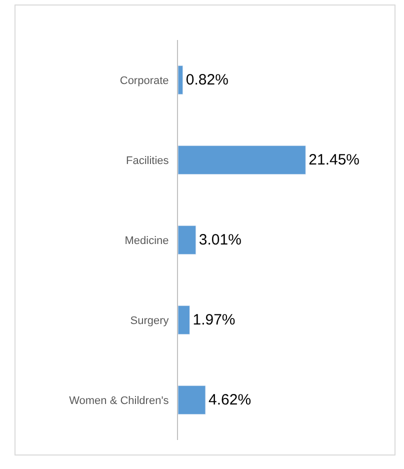  I want to click on y-tick-label: Medicine, so click(146, 240).